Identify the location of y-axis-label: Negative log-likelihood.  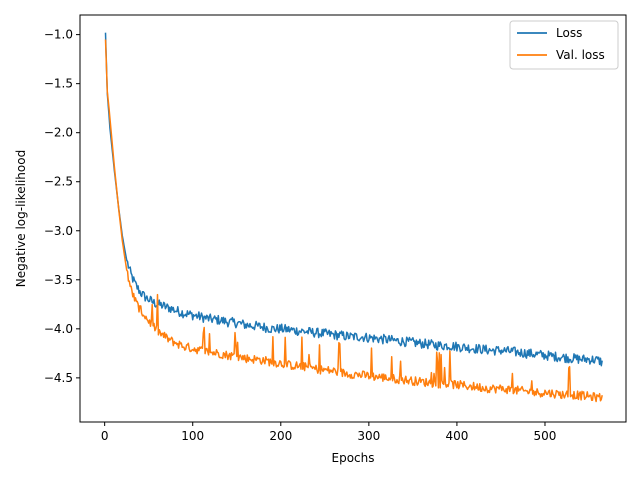
(21, 218).